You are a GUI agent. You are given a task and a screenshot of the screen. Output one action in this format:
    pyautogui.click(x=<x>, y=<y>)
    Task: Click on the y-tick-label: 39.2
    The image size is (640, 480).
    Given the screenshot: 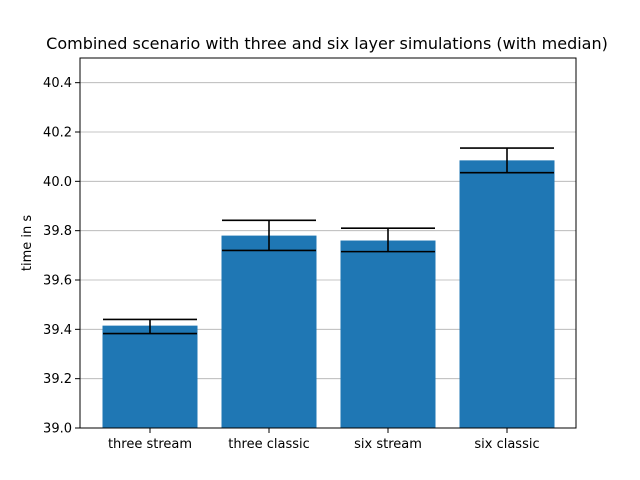 What is the action you would take?
    pyautogui.click(x=57, y=379)
    